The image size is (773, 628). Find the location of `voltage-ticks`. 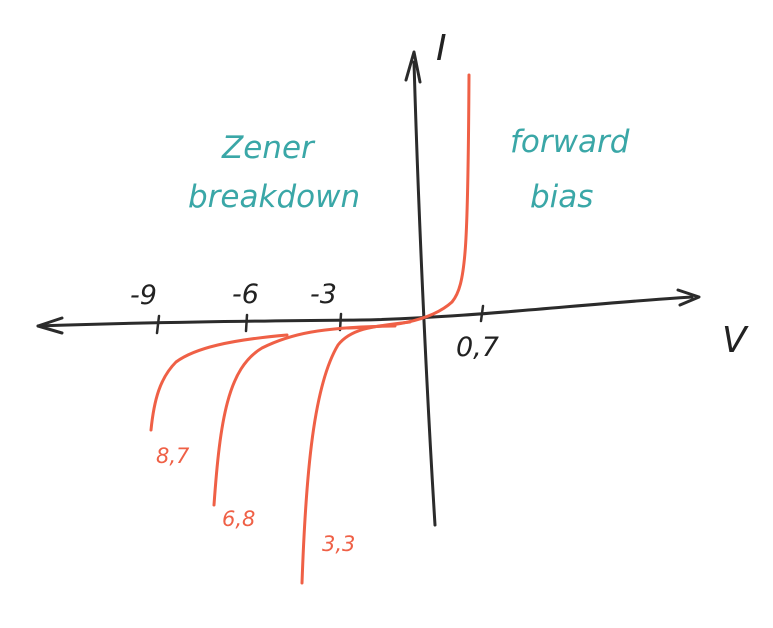

voltage-ticks is located at coordinates (320, 319).